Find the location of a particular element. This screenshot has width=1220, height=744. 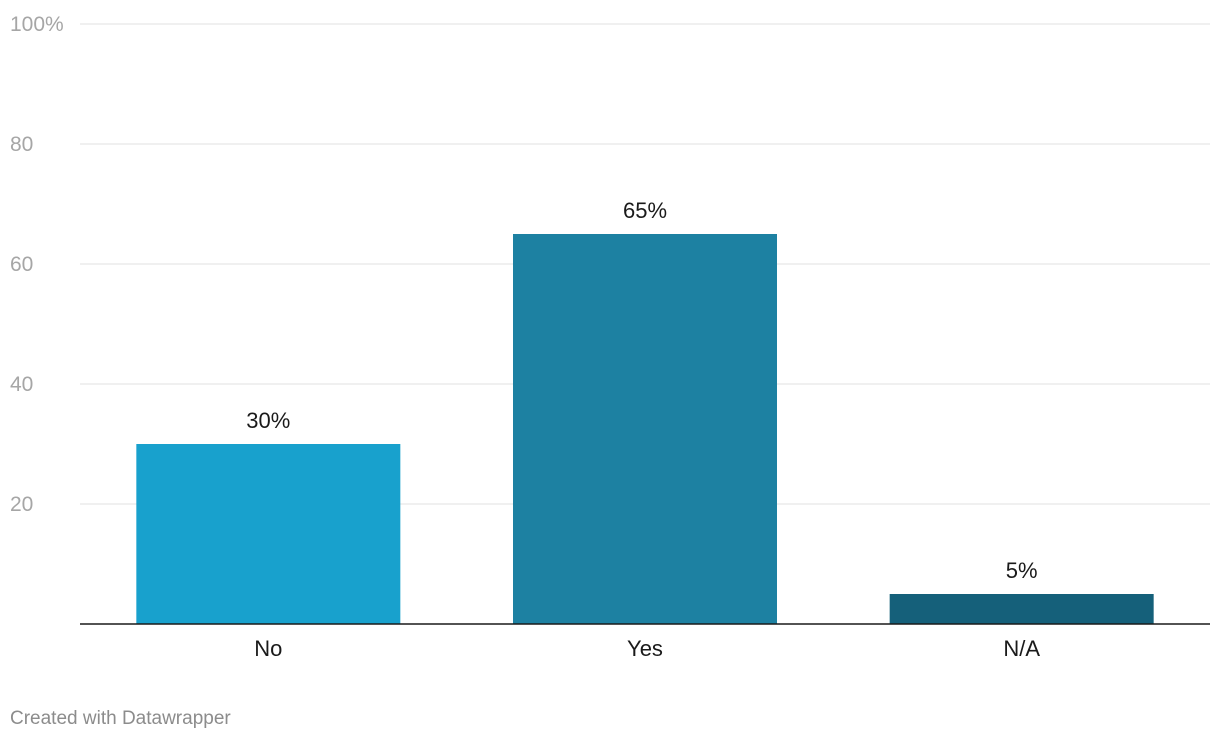

bar-yes is located at coordinates (645, 429).